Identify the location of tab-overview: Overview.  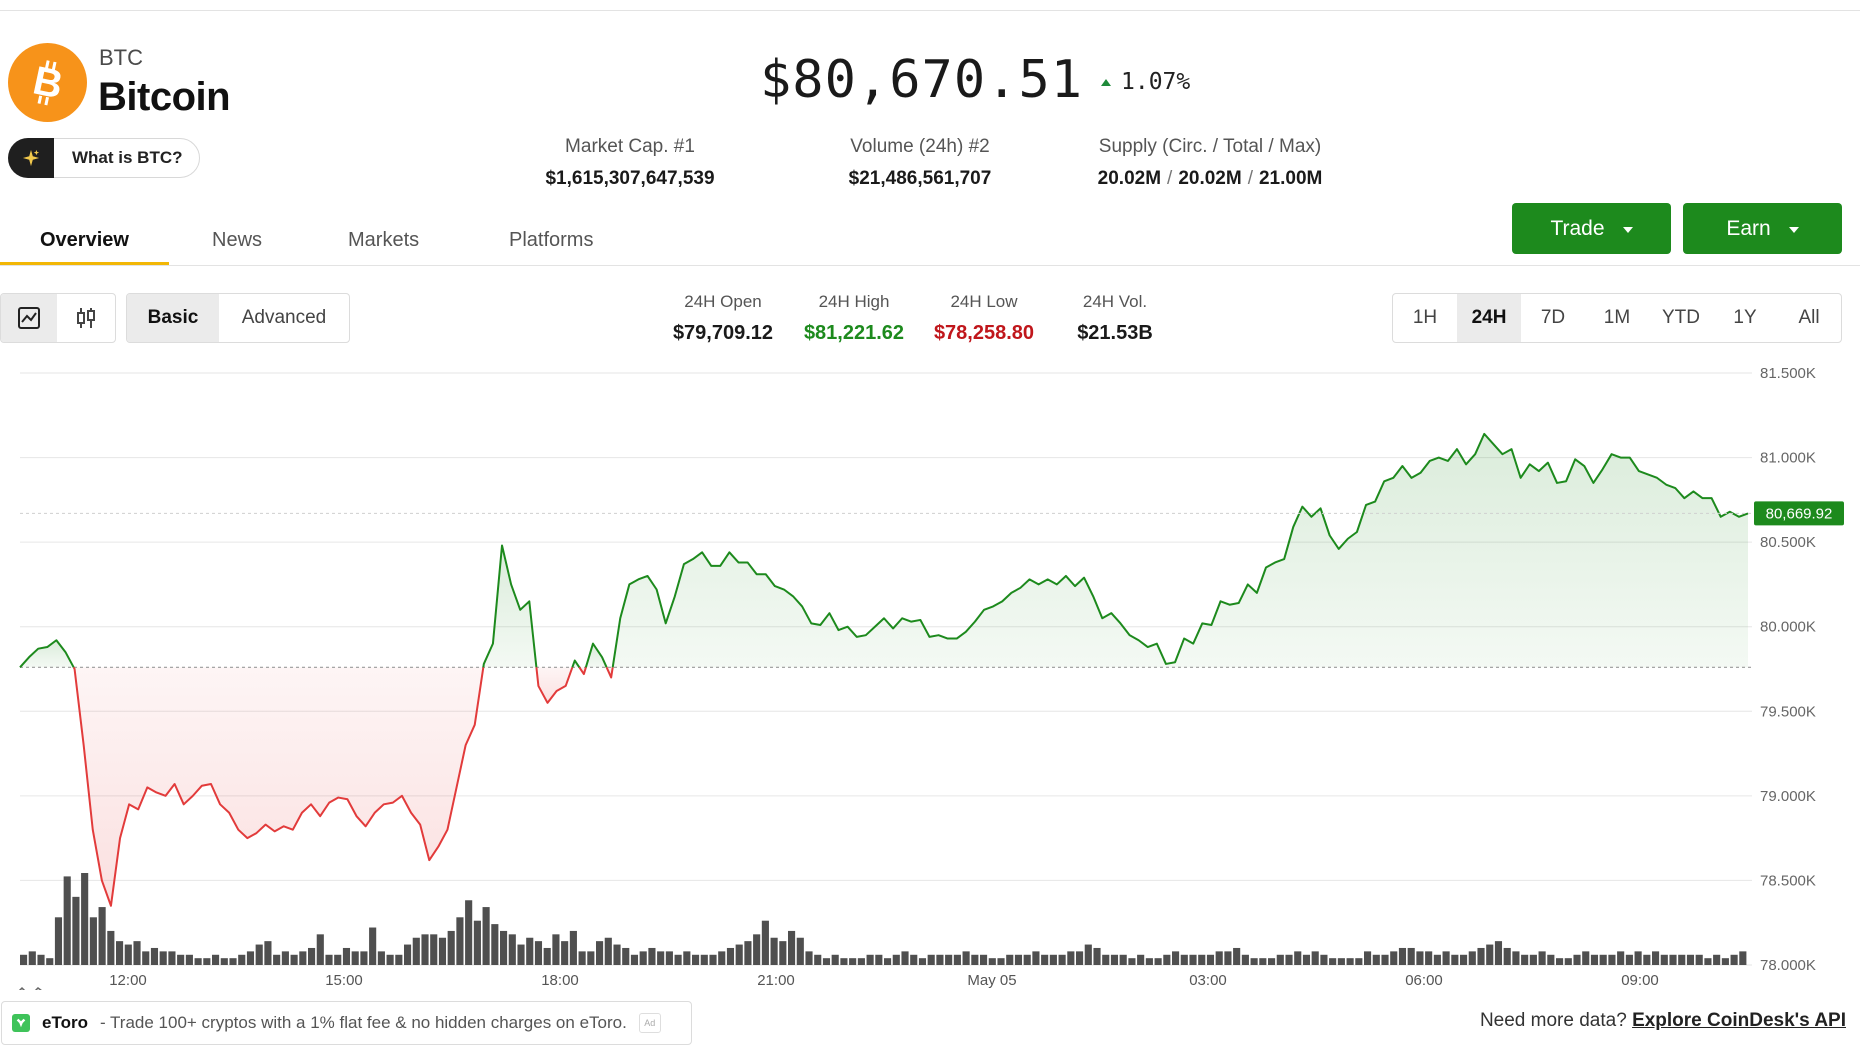
(84, 240).